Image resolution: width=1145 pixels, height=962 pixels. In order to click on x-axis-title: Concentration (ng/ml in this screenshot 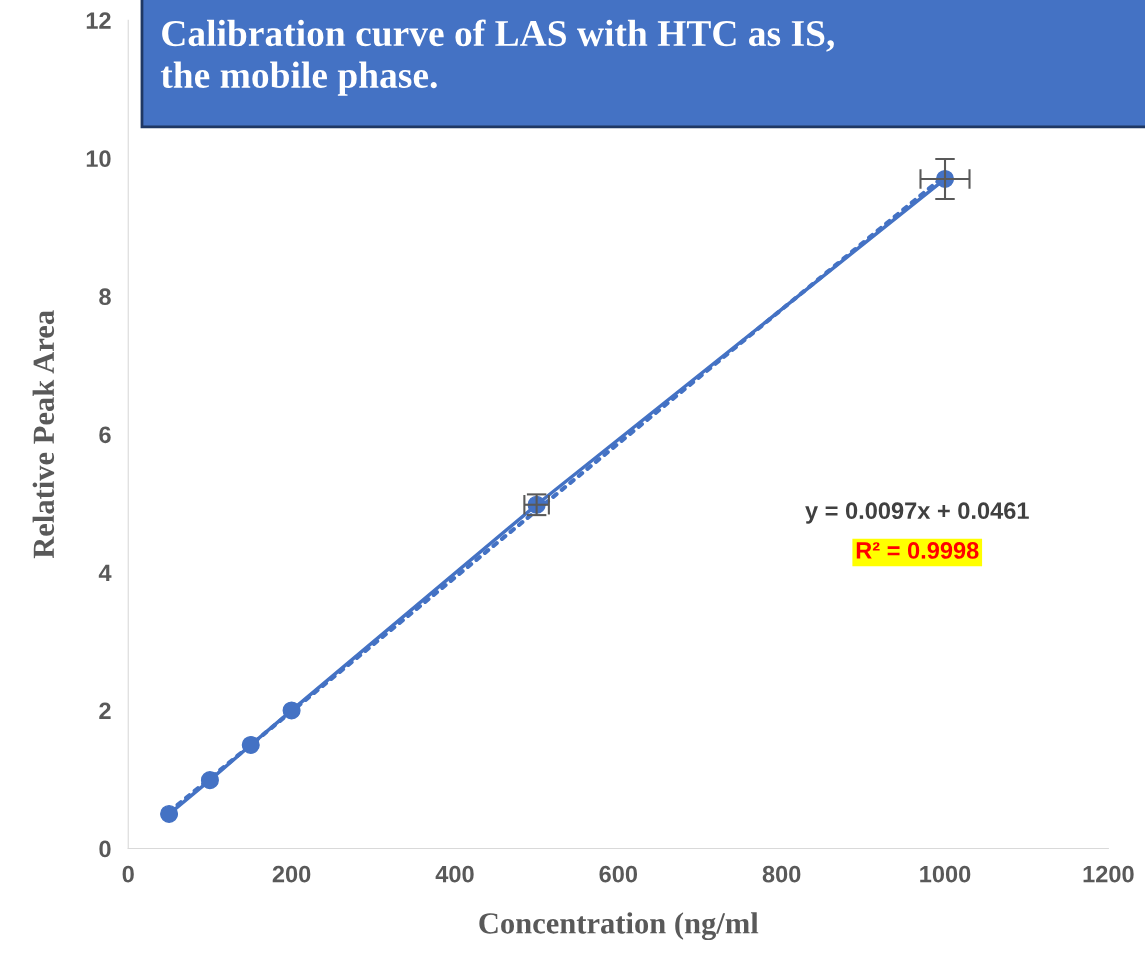, I will do `click(619, 926)`.